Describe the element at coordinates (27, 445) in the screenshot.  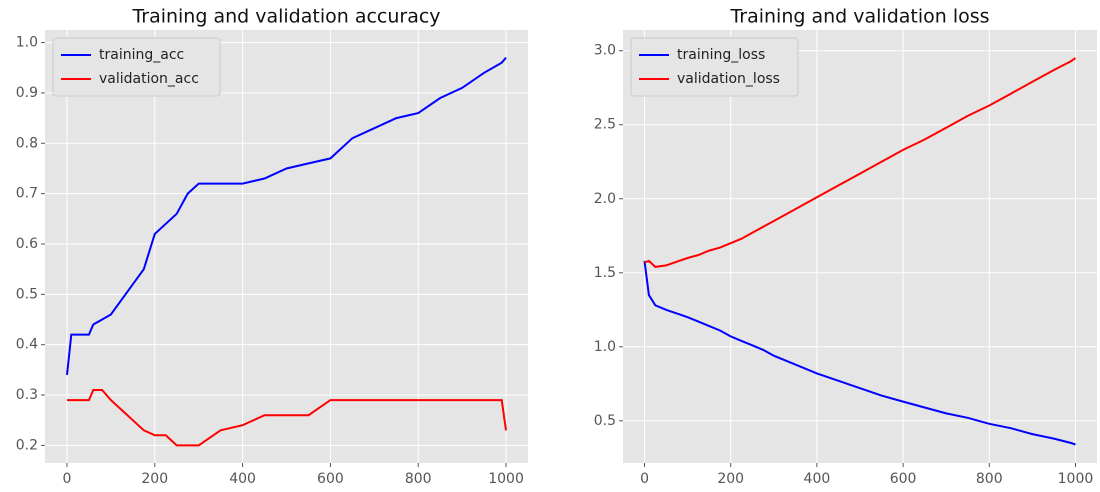
I see `y-tick-label: 0.2` at that location.